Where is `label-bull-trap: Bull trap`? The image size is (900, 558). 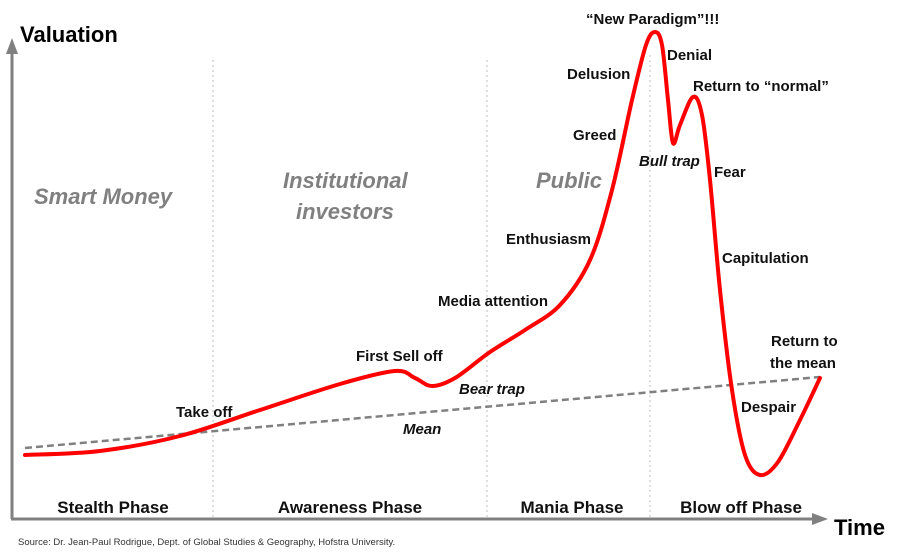 label-bull-trap: Bull trap is located at coordinates (669, 161).